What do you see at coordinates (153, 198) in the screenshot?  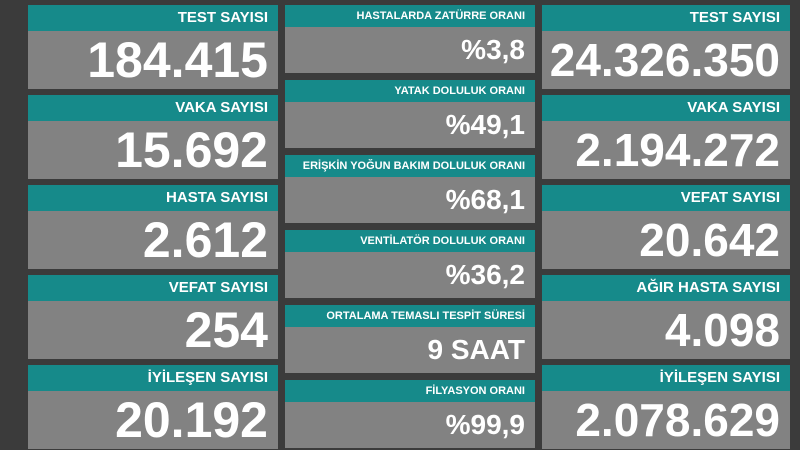 I see `card-label: HASTA SAYISI` at bounding box center [153, 198].